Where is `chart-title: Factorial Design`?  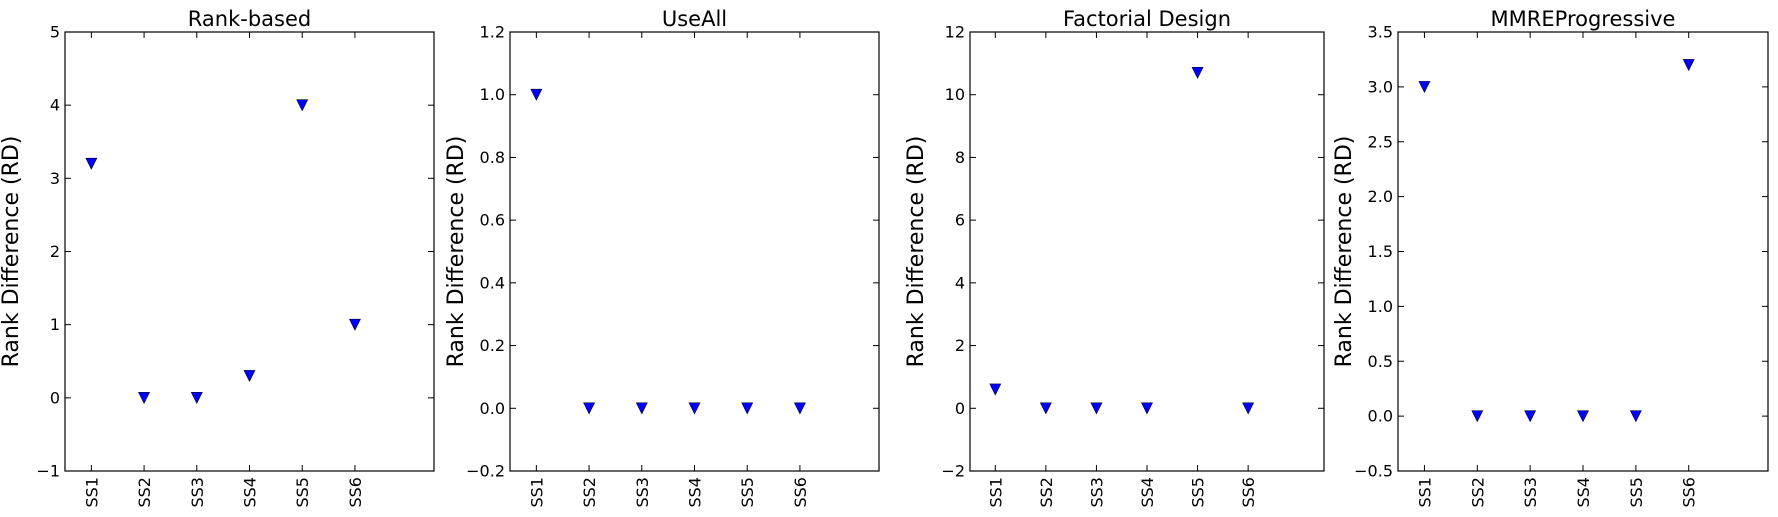 chart-title: Factorial Design is located at coordinates (1147, 19).